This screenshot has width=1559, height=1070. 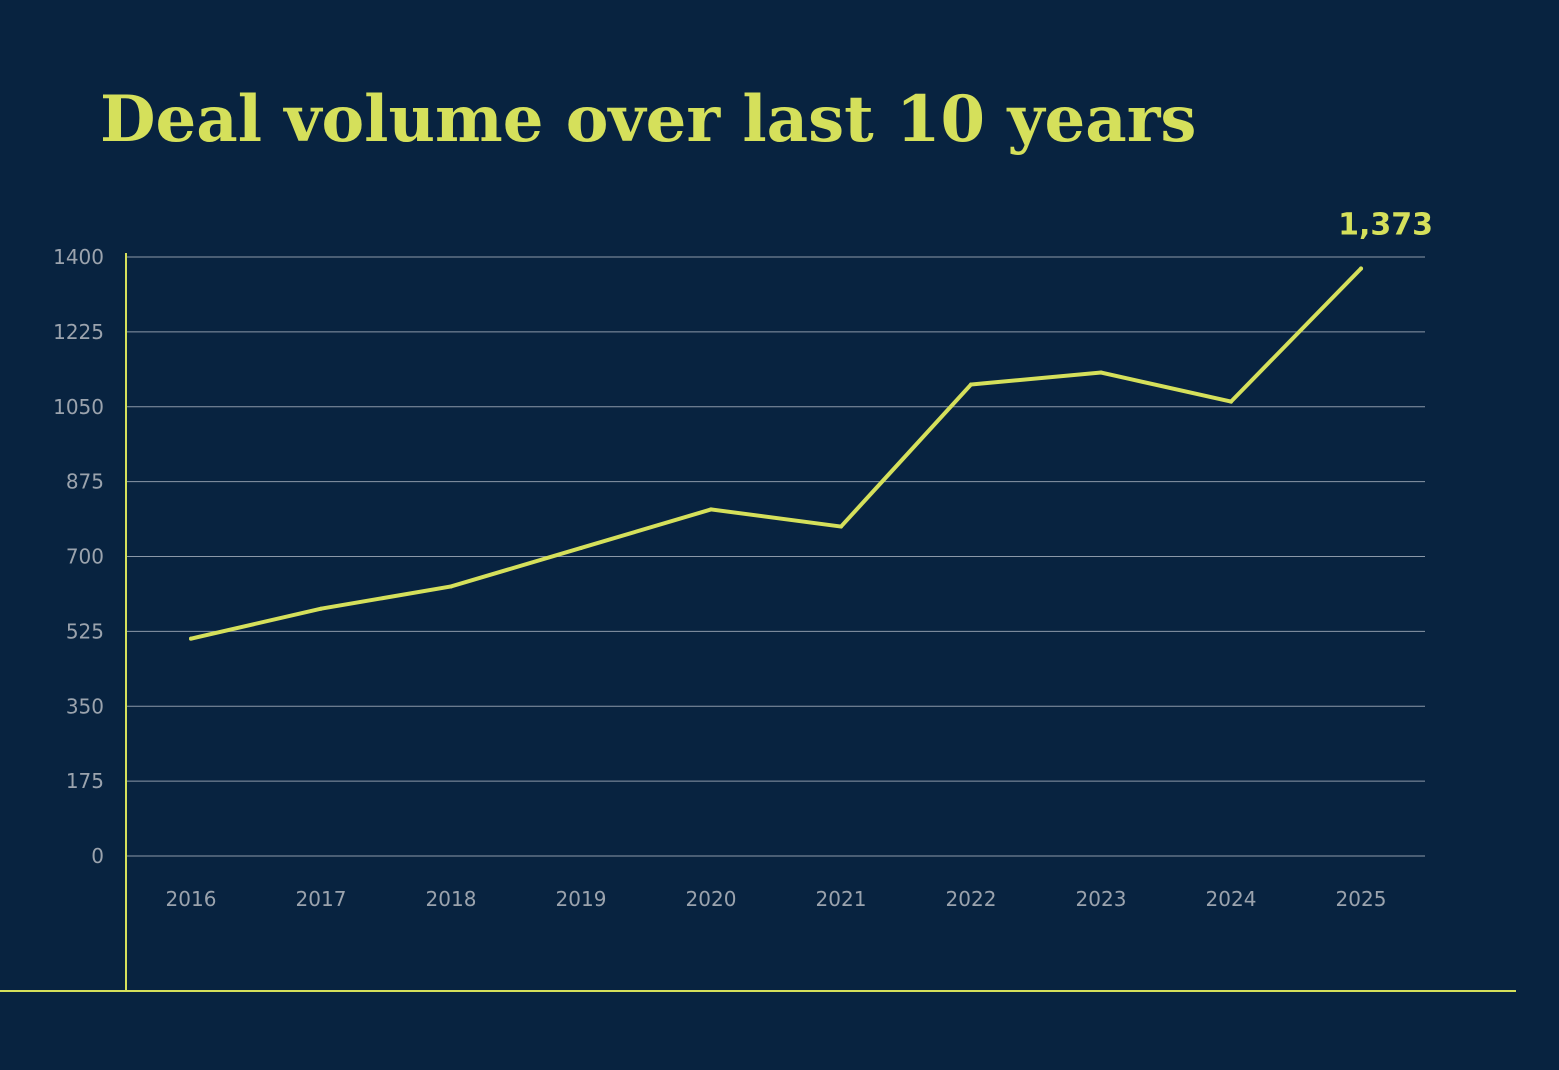 What do you see at coordinates (85, 557) in the screenshot?
I see `y-tick-label-700: 700` at bounding box center [85, 557].